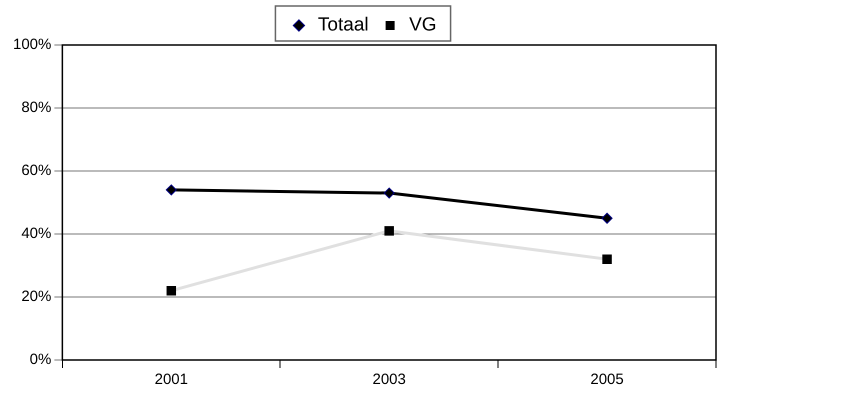  What do you see at coordinates (343, 25) in the screenshot?
I see `legend-label: Totaal` at bounding box center [343, 25].